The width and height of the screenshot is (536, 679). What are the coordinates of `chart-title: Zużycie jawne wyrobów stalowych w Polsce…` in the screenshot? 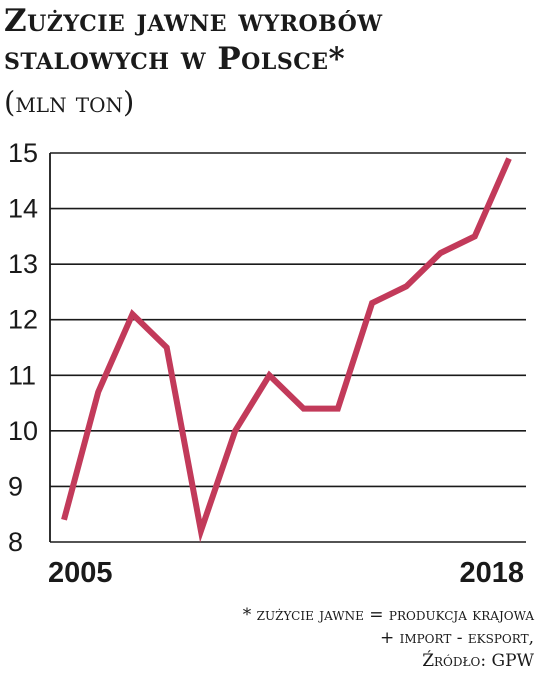 It's located at (193, 40).